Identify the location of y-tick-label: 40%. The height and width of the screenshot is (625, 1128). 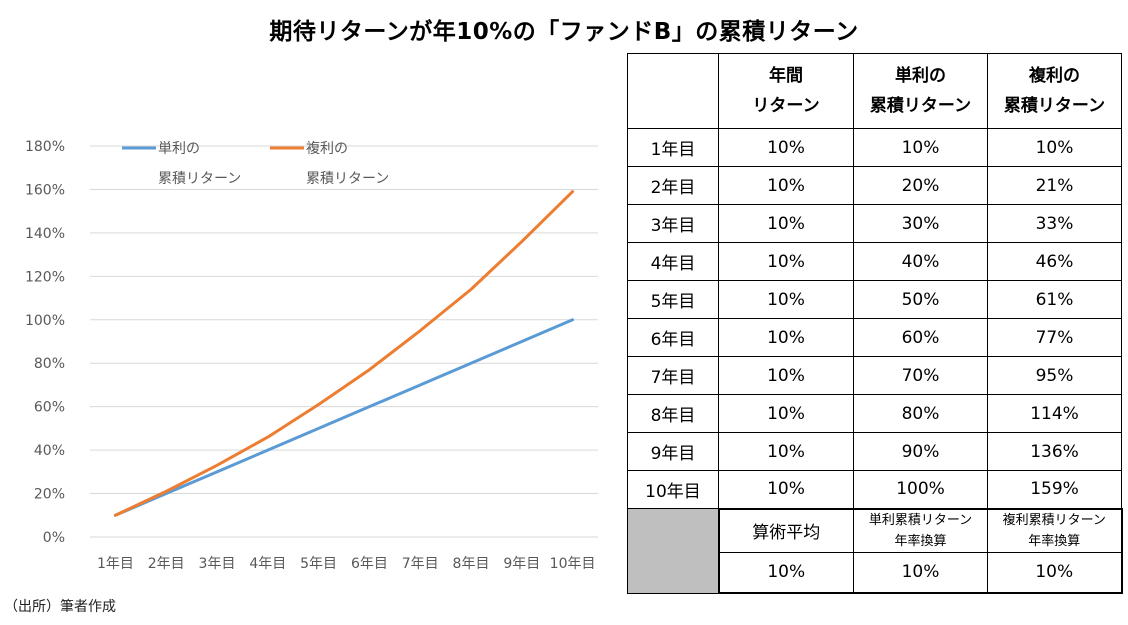
(49, 451).